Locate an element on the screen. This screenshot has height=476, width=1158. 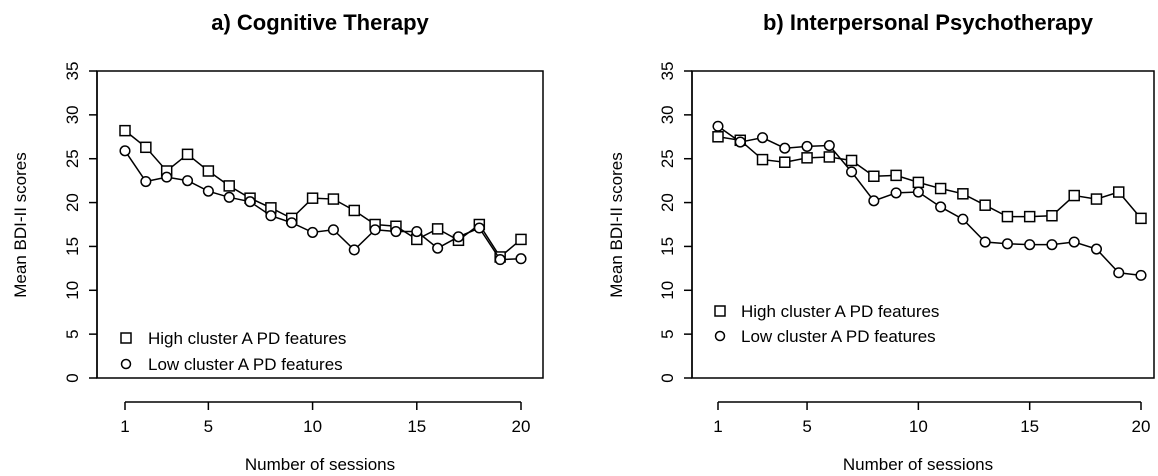
chart-title: b) Interpersonal Psychotherapy is located at coordinates (928, 22).